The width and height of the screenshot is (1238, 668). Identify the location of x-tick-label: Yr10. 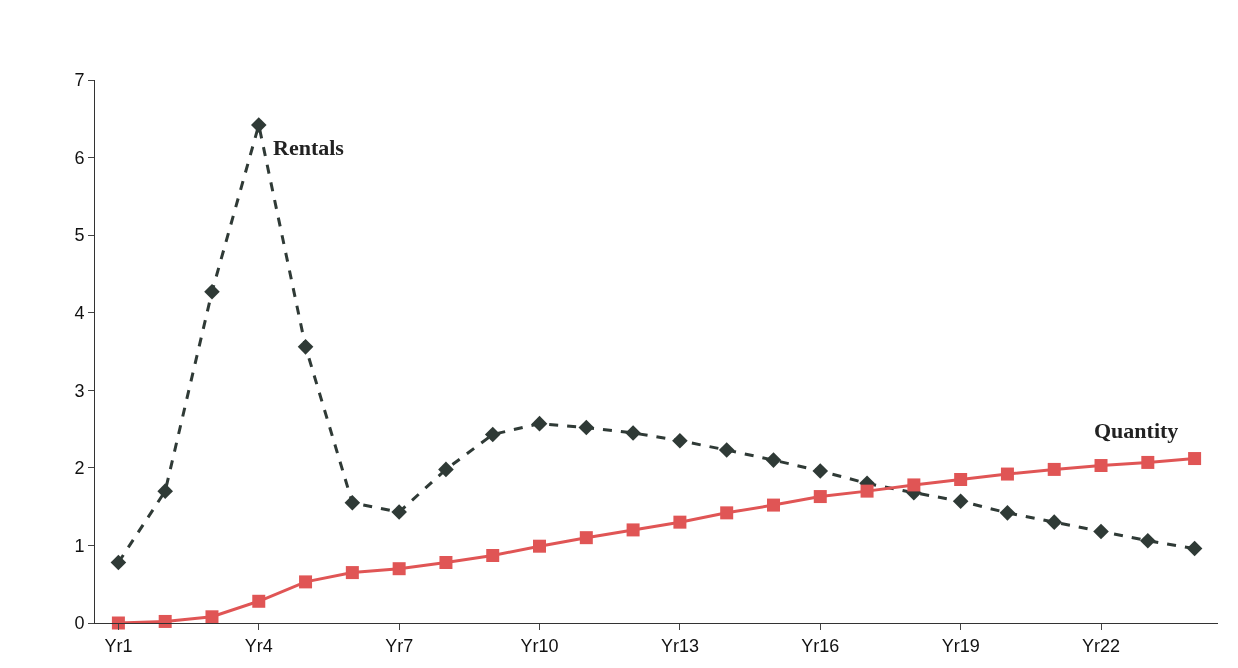
(539, 645).